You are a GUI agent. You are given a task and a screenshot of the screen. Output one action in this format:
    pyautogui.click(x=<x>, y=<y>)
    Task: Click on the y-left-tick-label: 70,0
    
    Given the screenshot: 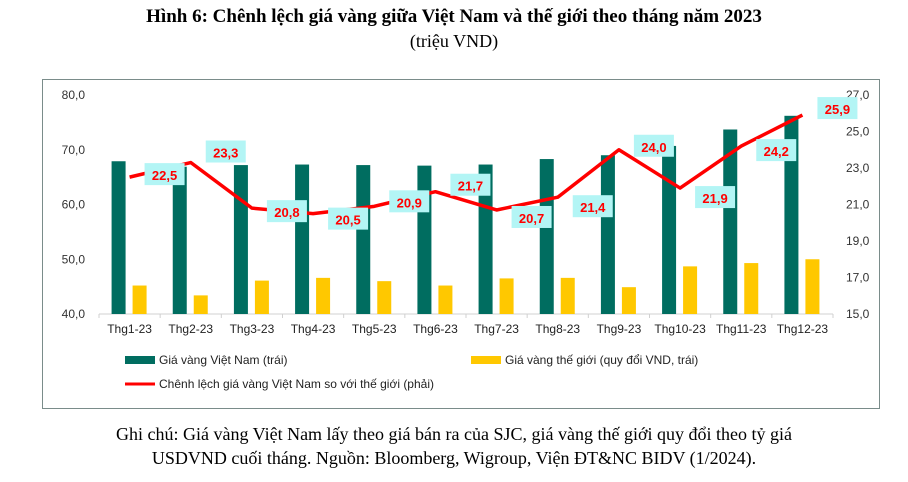 What is the action you would take?
    pyautogui.click(x=74, y=150)
    